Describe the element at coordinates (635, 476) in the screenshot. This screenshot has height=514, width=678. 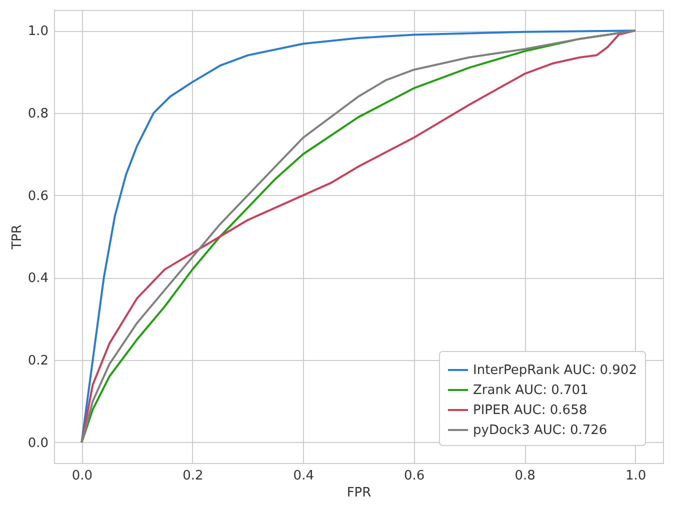
I see `x-tick-label: 1.0` at that location.